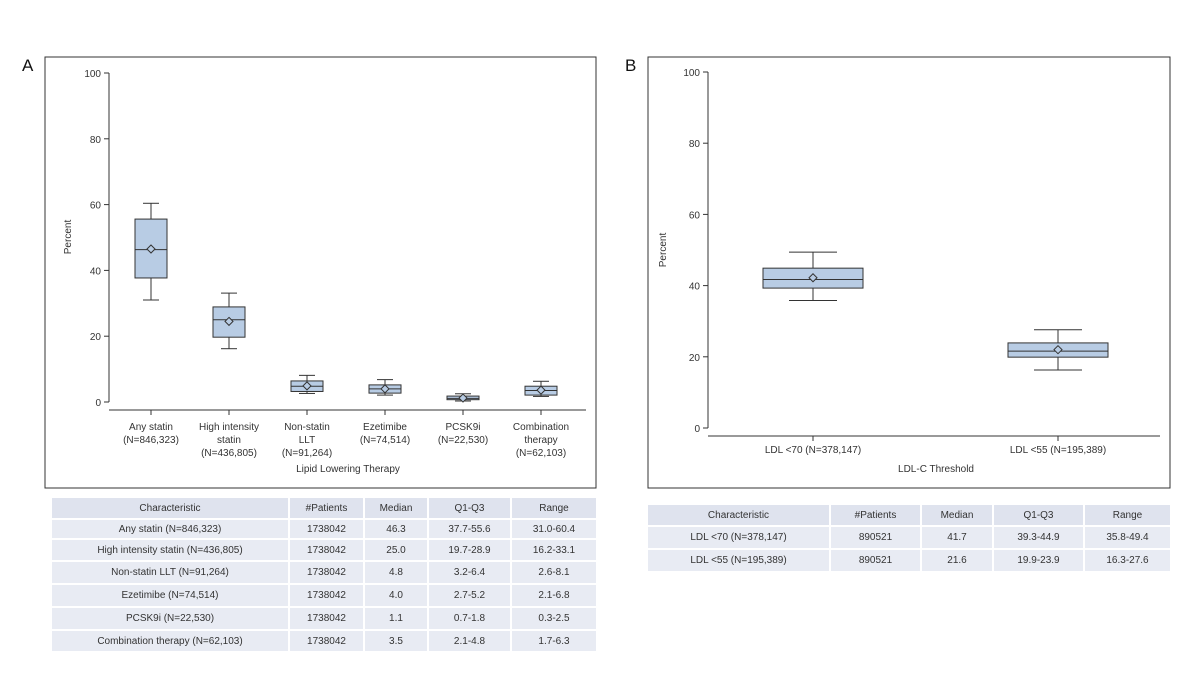 The width and height of the screenshot is (1200, 675). Describe the element at coordinates (876, 538) in the screenshot. I see `cell-patients: 890521` at that location.